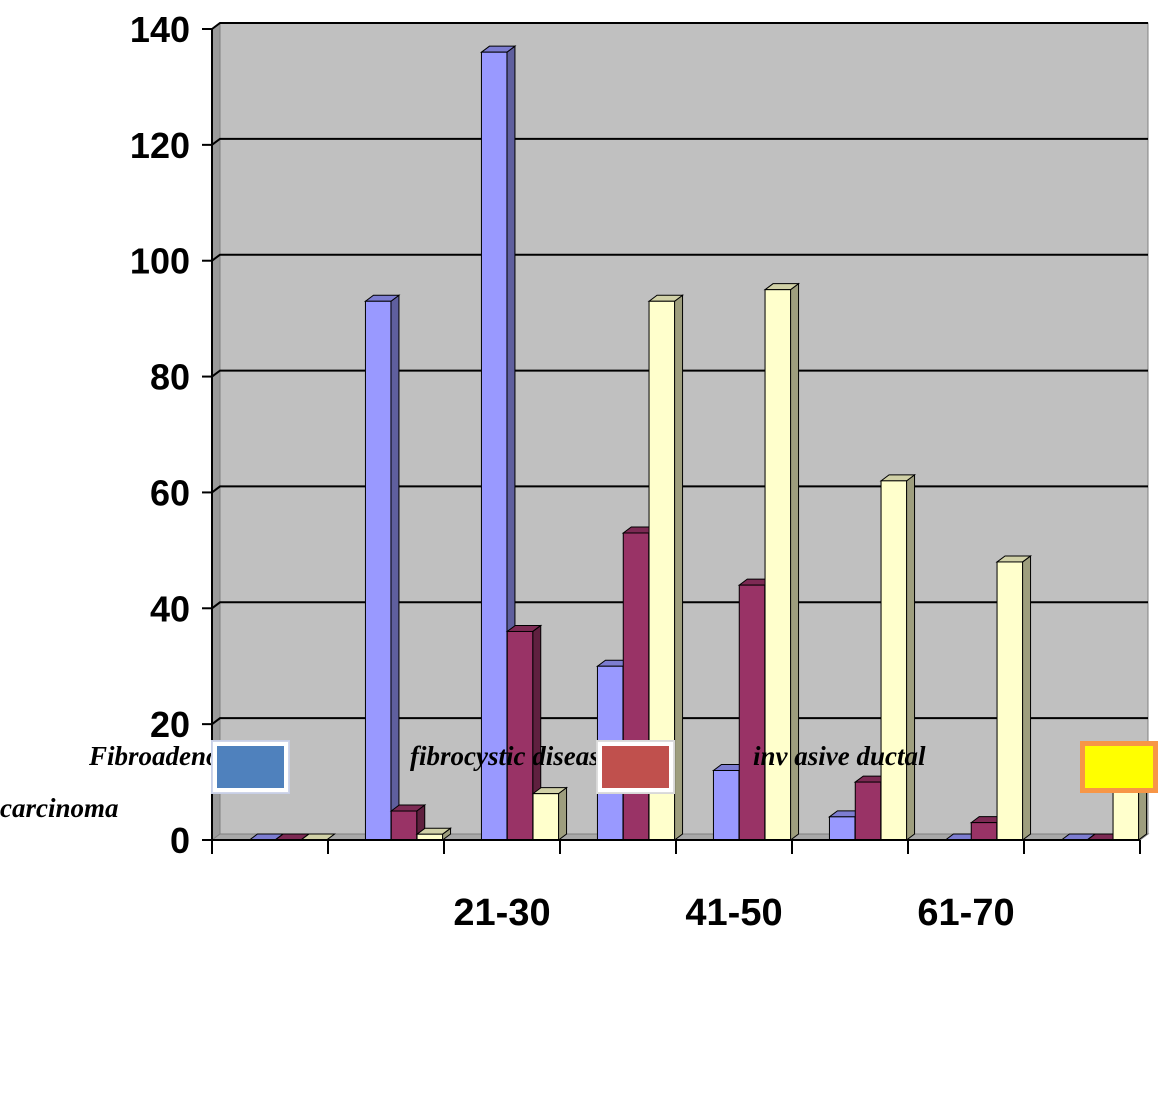  I want to click on legend-label-carcinoma: carcinoma, so click(59, 808).